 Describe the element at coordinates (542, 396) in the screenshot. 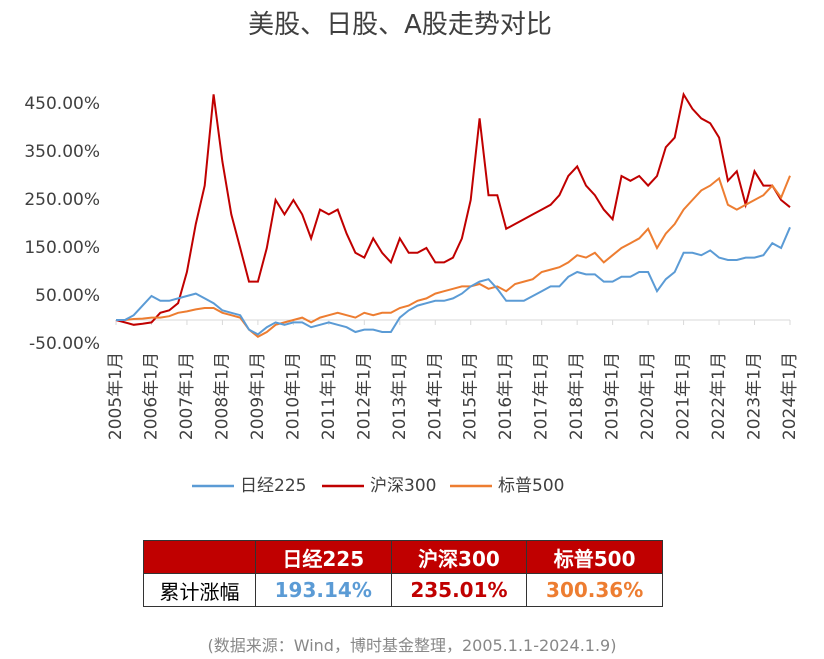

I see `x-tick-label: 2017年1月` at that location.